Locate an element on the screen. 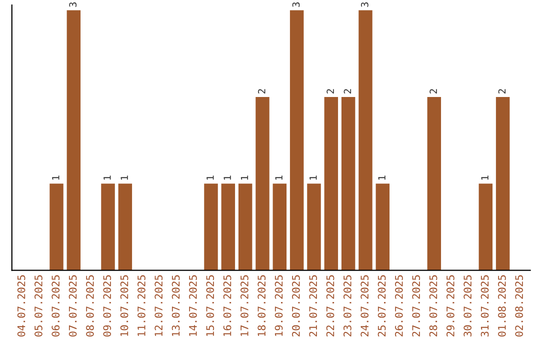 The height and width of the screenshot is (340, 540). x-tick-label: 08.07.2025 is located at coordinates (90, 305).